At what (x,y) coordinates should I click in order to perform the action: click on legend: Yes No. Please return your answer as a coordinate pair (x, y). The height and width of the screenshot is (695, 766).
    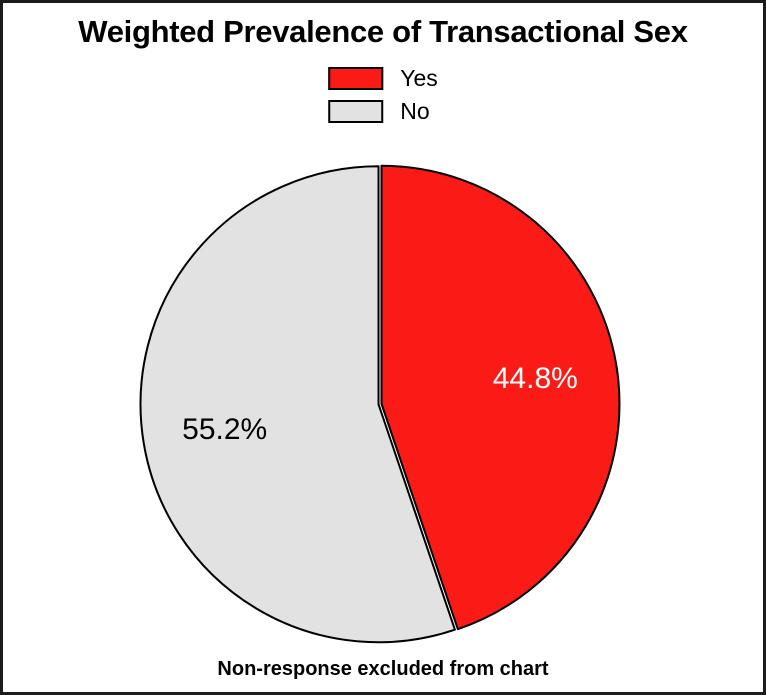
    Looking at the image, I should click on (383, 95).